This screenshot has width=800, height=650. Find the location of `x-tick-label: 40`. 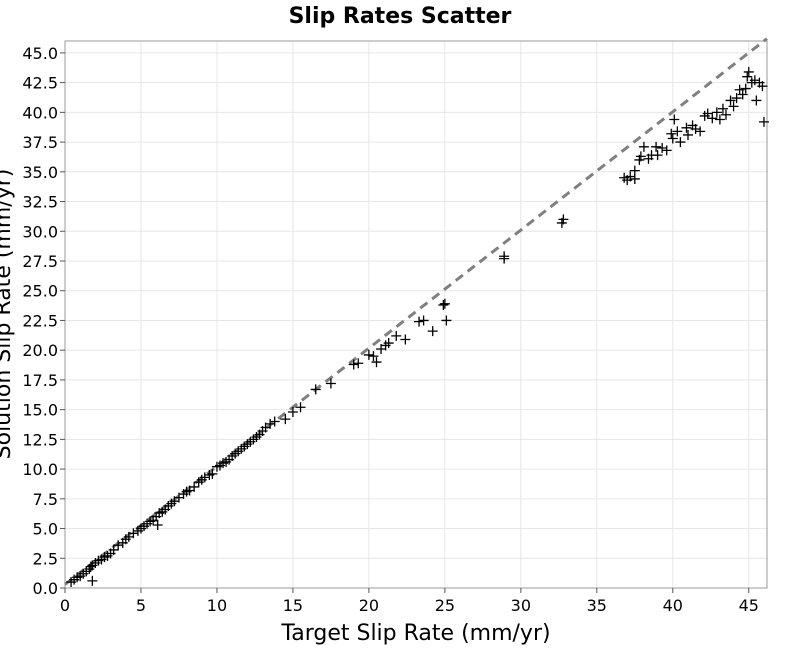

x-tick-label: 40 is located at coordinates (673, 605).